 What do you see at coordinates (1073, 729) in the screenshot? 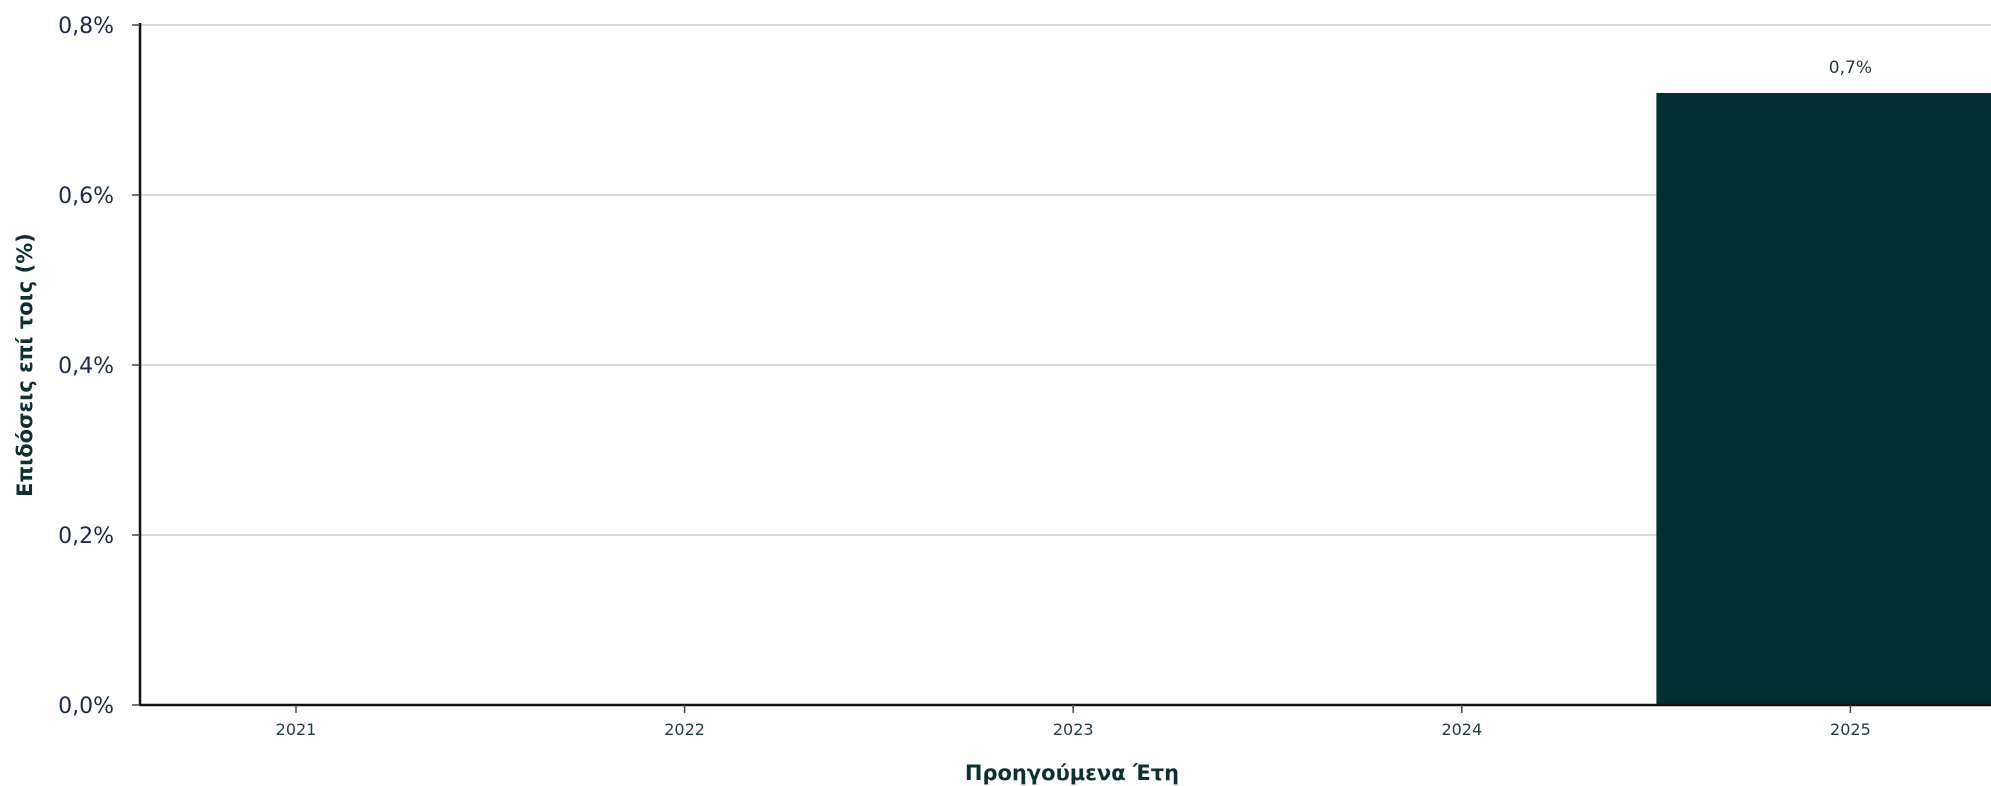
I see `x-tick-label: 2023` at bounding box center [1073, 729].